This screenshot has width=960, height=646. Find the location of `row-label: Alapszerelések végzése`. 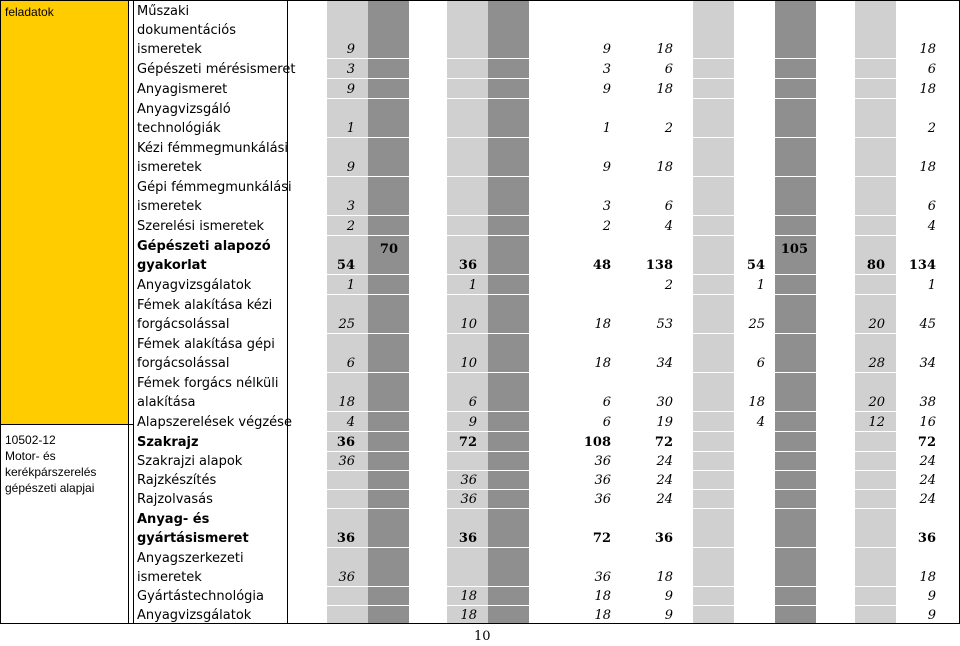

row-label: Alapszerelések végzése is located at coordinates (214, 422).